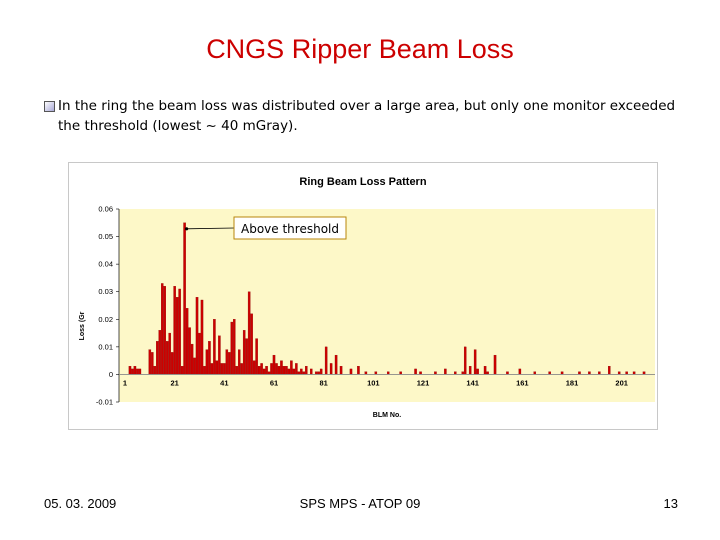 The width and height of the screenshot is (720, 540). What do you see at coordinates (621, 382) in the screenshot?
I see `x-tick-label: 201` at bounding box center [621, 382].